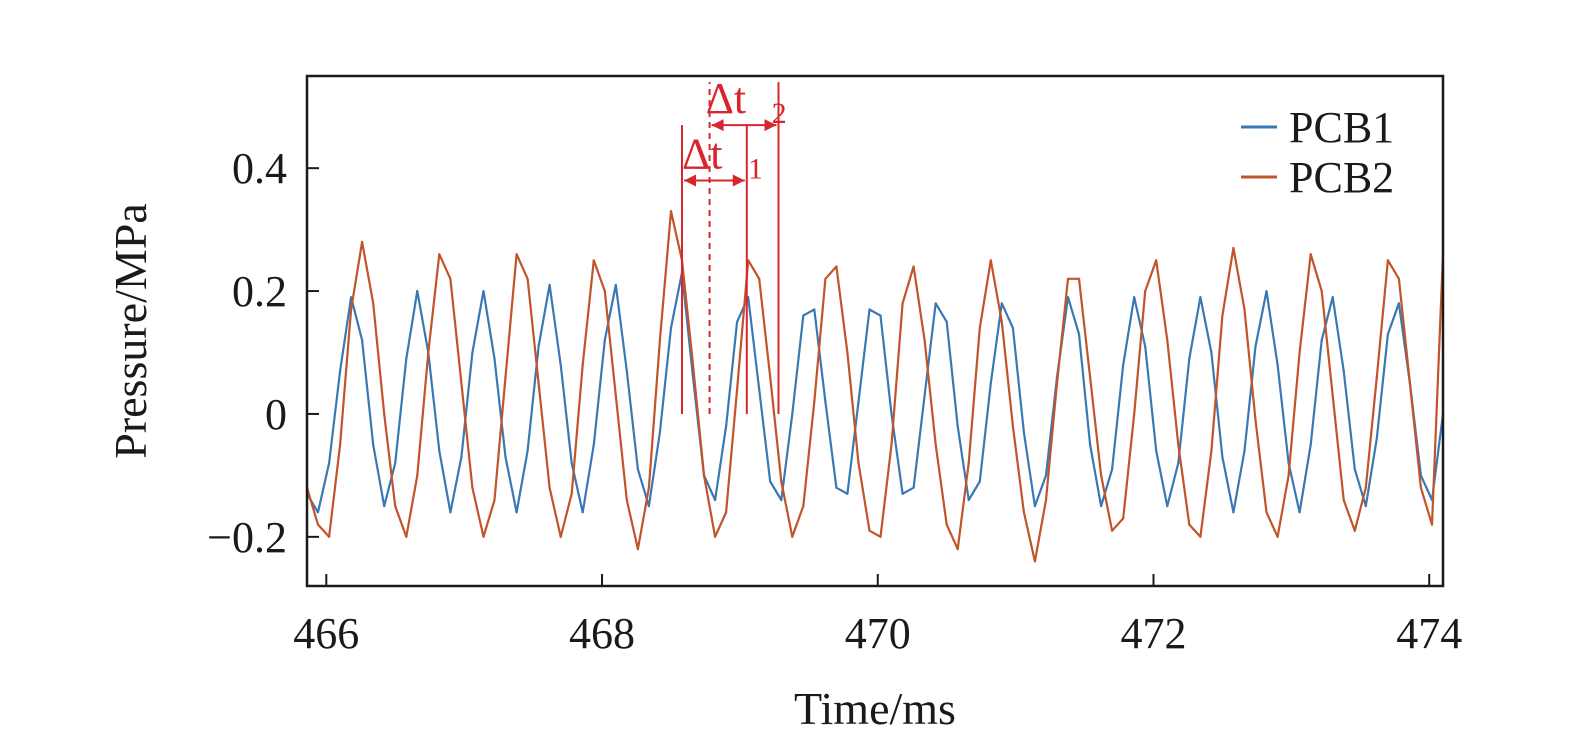 The width and height of the screenshot is (1575, 748). Describe the element at coordinates (770, 125) in the screenshot. I see `delta-t2-arrowhead-right` at that location.